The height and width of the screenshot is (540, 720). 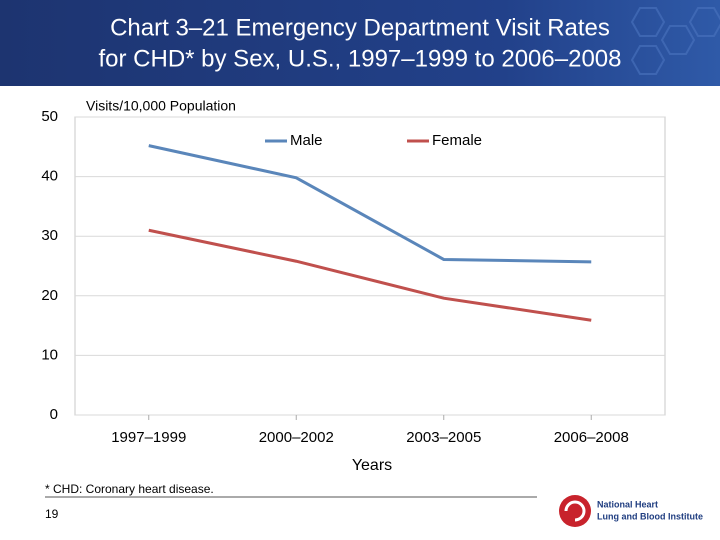 What do you see at coordinates (650, 516) in the screenshot?
I see `logo-text: Lung and Blood Institute` at bounding box center [650, 516].